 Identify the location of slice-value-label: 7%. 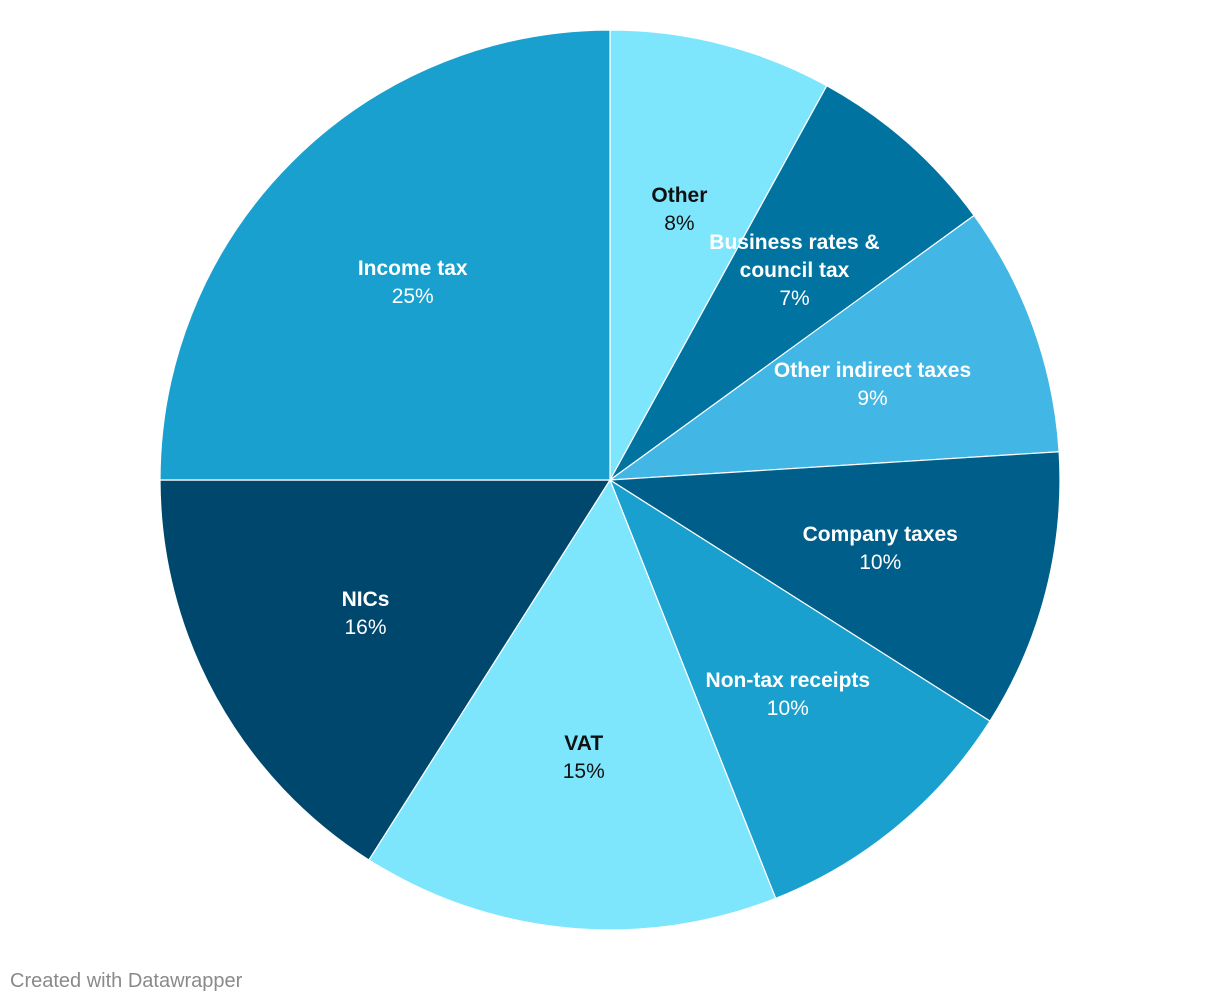
(794, 298).